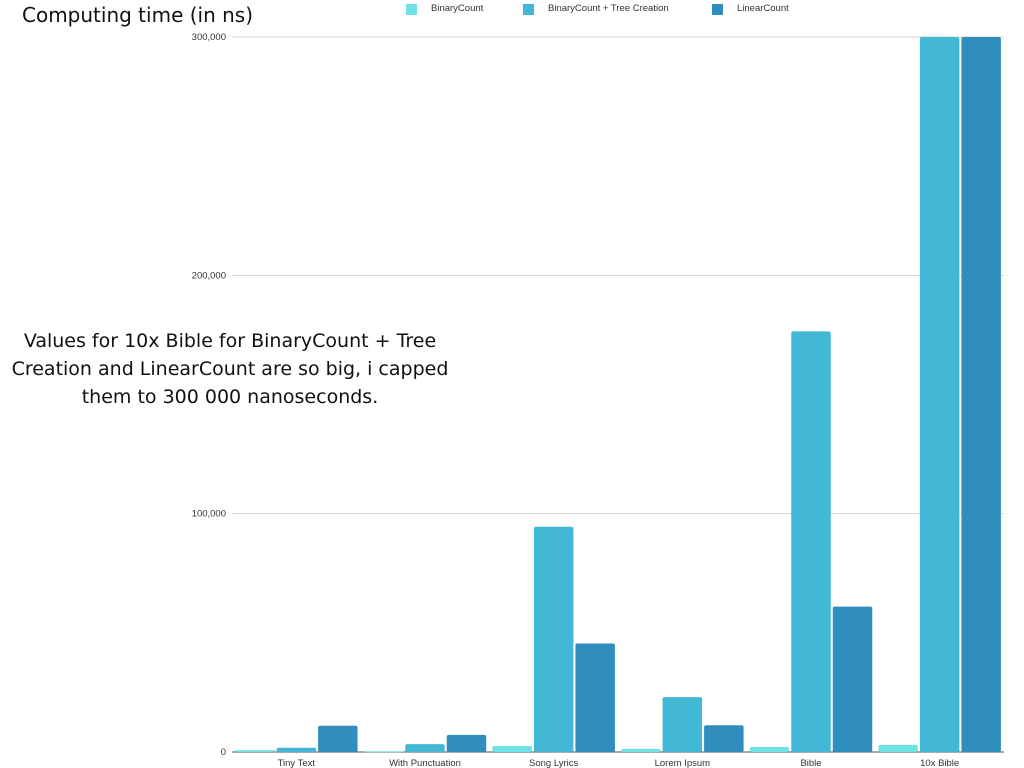 This screenshot has width=1024, height=768. What do you see at coordinates (223, 752) in the screenshot?
I see `y-tick-label: 0` at bounding box center [223, 752].